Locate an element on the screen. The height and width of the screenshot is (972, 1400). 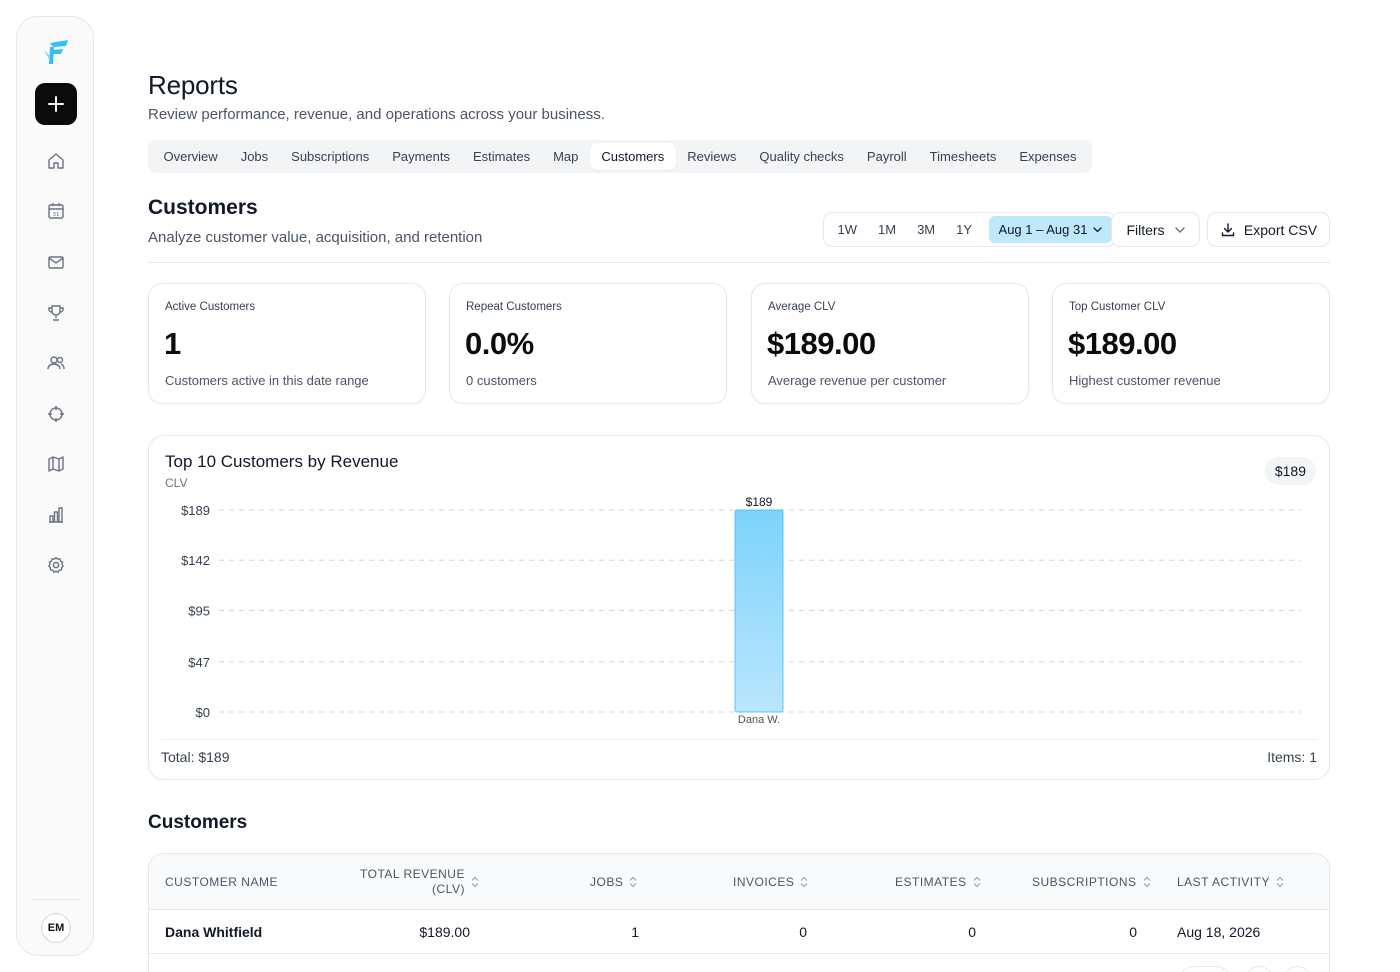
crosshair-icon is located at coordinates (56, 414).